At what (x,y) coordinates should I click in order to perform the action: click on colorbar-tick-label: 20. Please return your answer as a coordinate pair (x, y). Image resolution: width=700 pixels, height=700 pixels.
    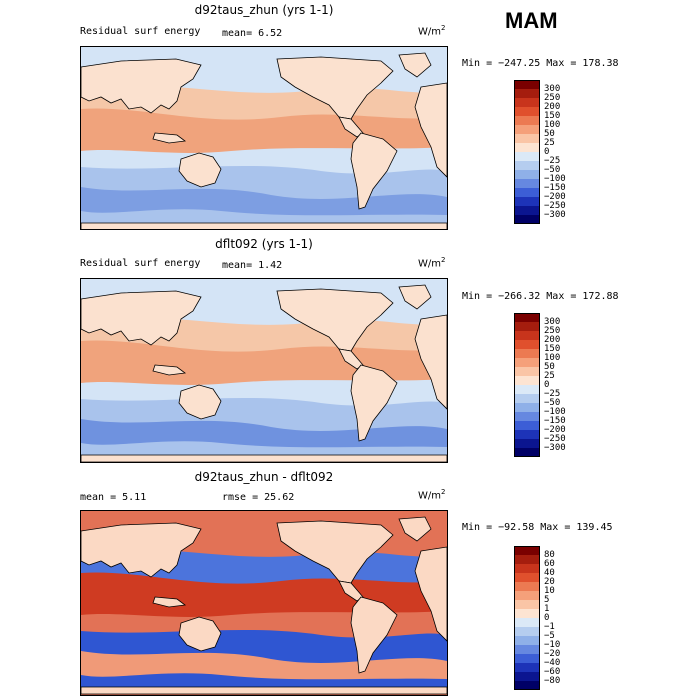
    Looking at the image, I should click on (549, 582).